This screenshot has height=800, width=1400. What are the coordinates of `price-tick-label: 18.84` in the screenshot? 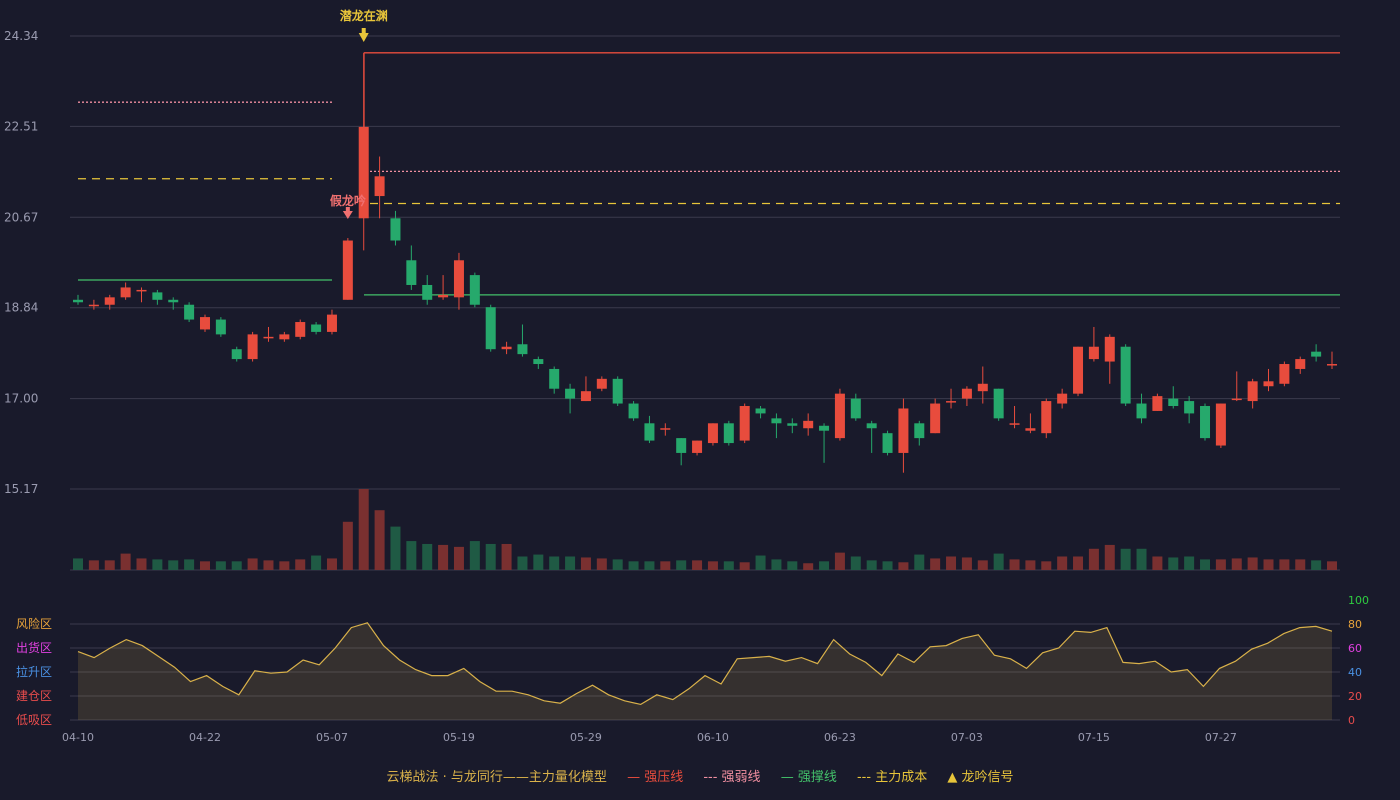 It's located at (21, 308).